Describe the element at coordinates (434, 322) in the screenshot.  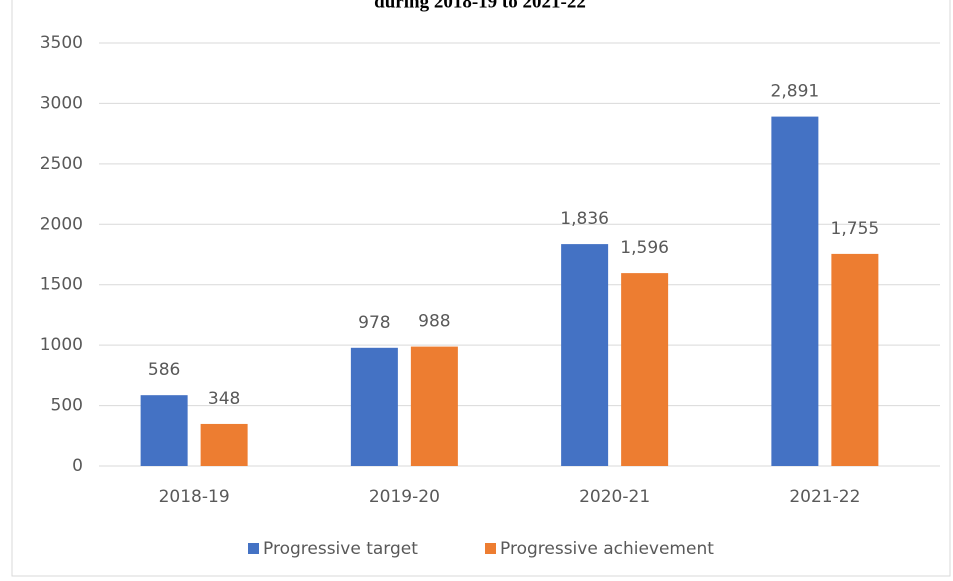
I see `data-label: 988` at that location.